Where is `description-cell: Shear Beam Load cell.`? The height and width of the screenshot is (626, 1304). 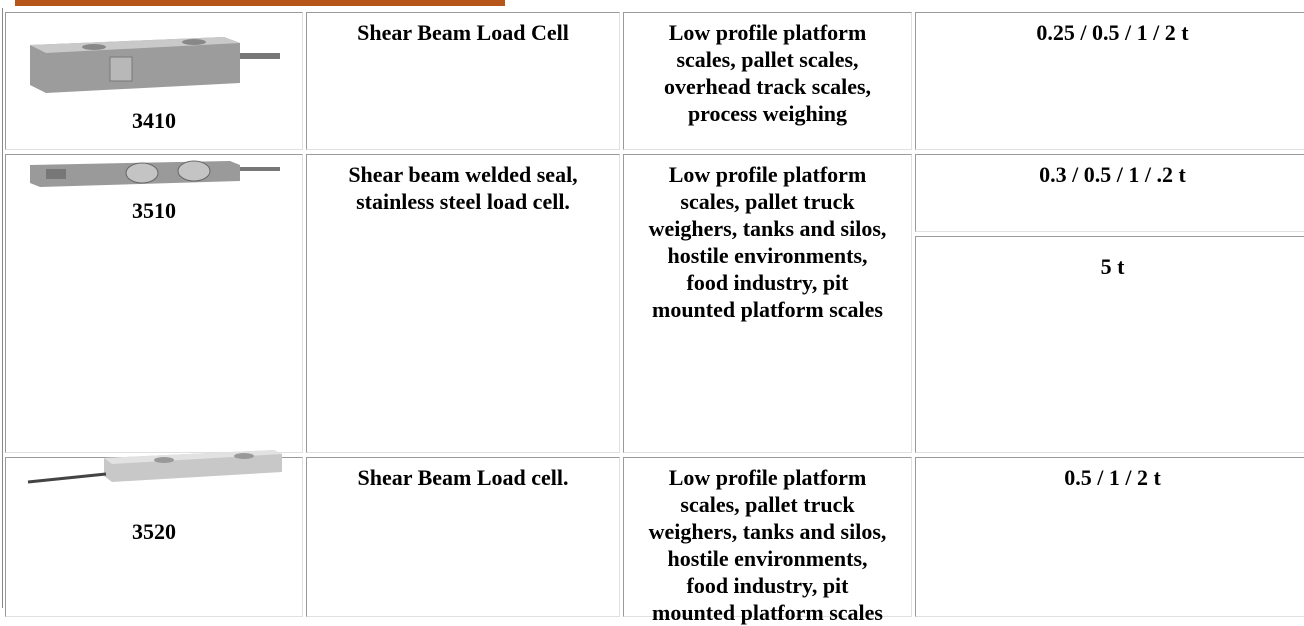
description-cell: Shear Beam Load cell. is located at coordinates (463, 537).